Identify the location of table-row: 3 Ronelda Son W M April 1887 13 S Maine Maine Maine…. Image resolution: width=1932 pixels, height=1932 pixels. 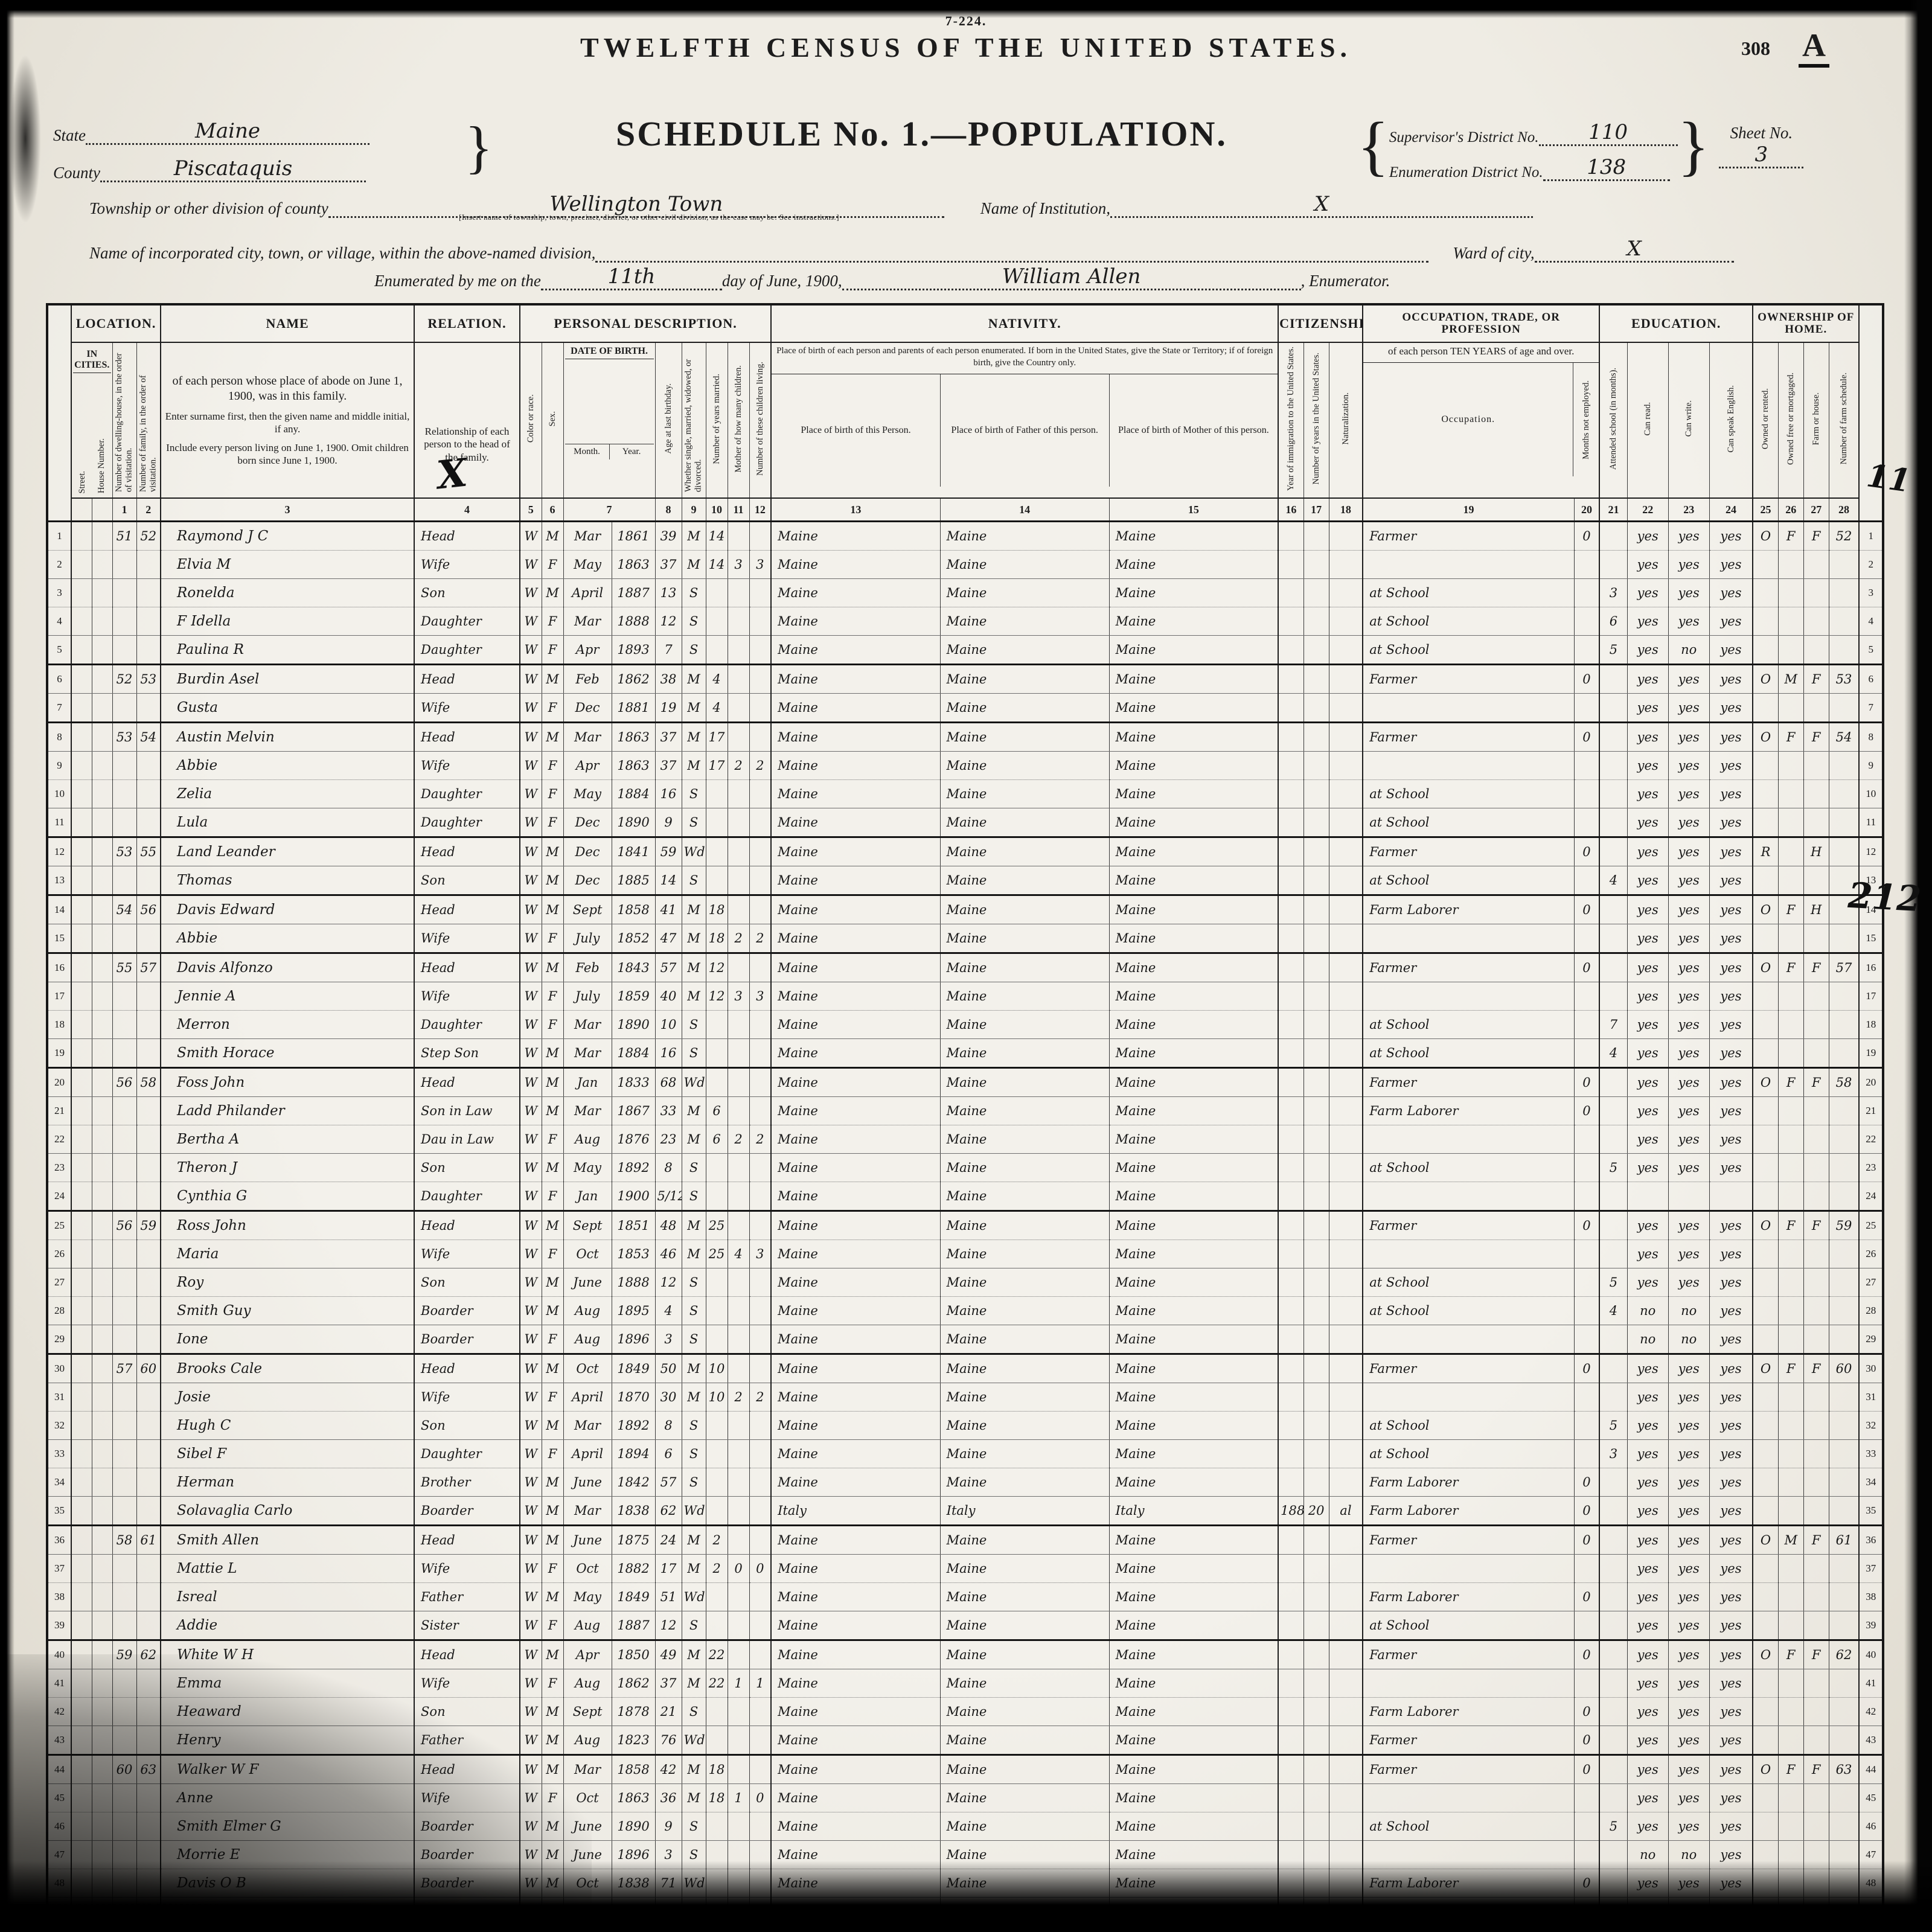
(965, 593).